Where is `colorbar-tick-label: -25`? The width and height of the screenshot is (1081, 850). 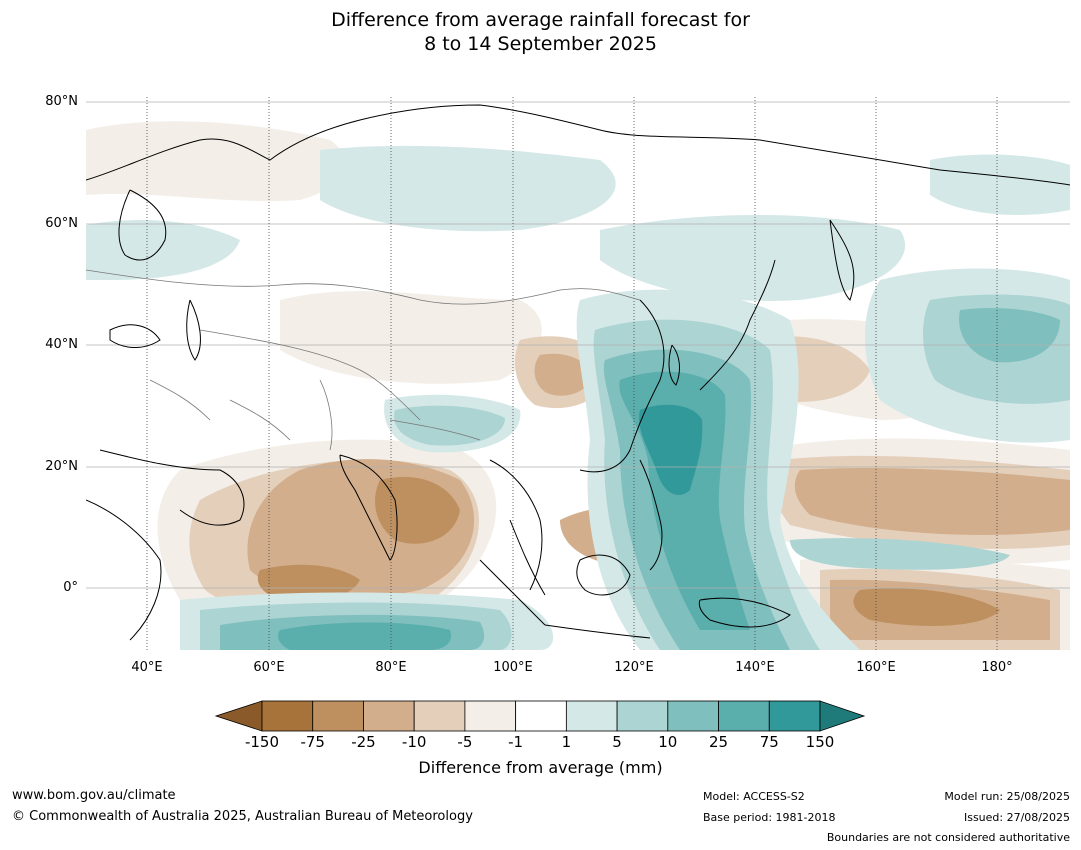
colorbar-tick-label: -25 is located at coordinates (363, 742).